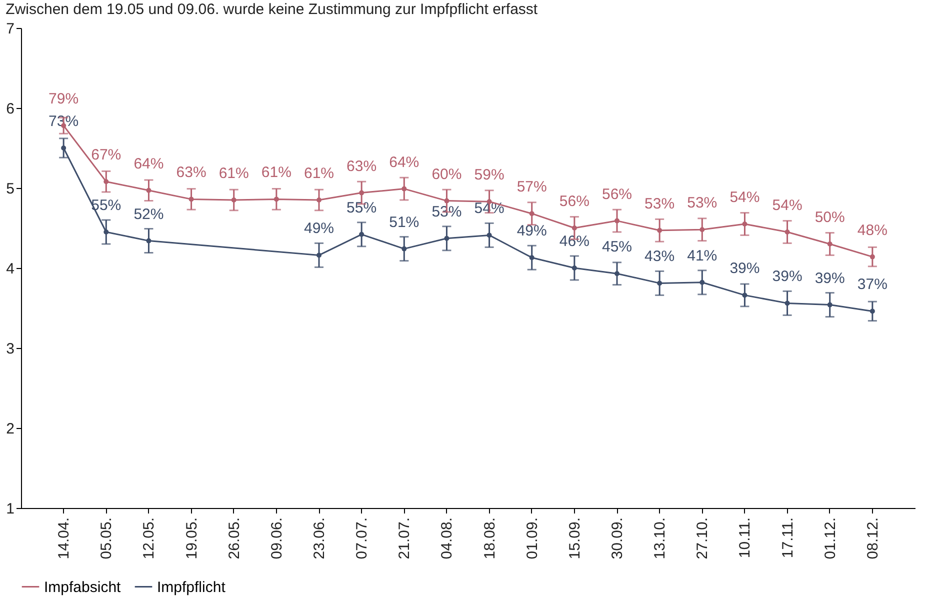 The width and height of the screenshot is (935, 606). Describe the element at coordinates (83, 587) in the screenshot. I see `legend-label: Impfabsicht` at that location.